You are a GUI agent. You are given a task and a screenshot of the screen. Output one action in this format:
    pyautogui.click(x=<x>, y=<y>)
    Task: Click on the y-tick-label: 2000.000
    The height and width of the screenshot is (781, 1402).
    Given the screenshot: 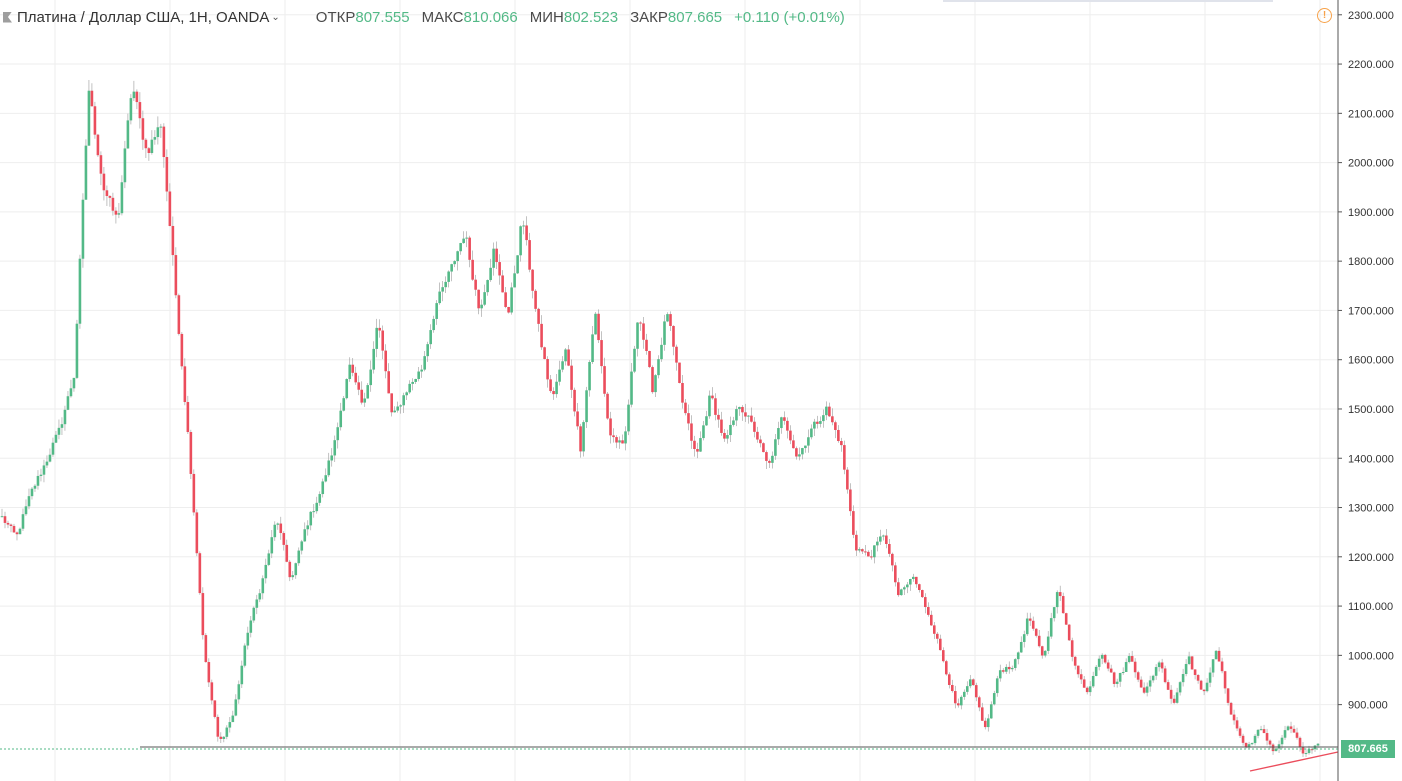 What is the action you would take?
    pyautogui.click(x=1371, y=164)
    